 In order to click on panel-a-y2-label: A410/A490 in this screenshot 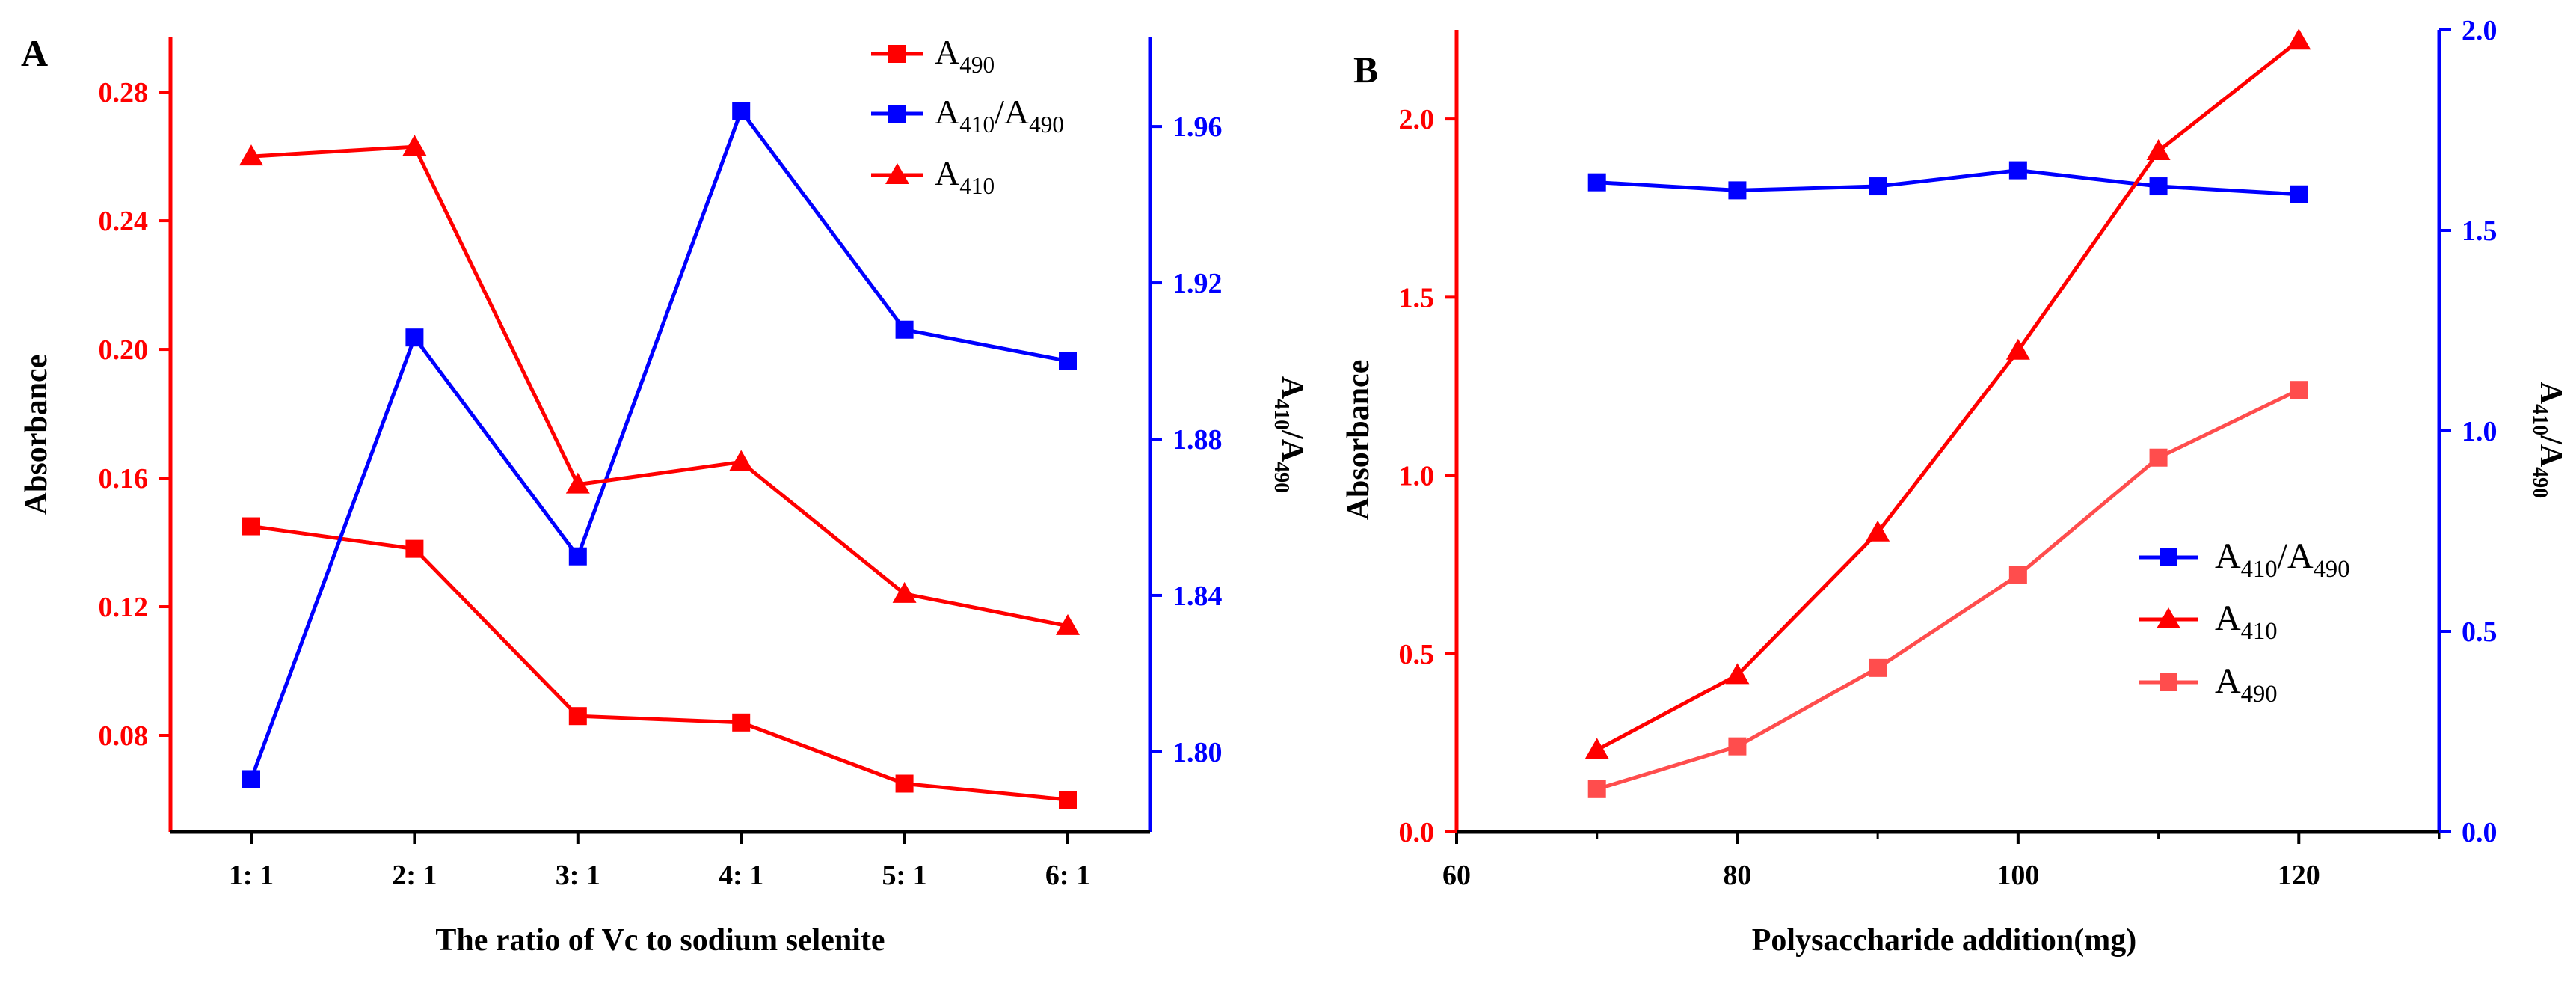, I will do `click(1289, 435)`.